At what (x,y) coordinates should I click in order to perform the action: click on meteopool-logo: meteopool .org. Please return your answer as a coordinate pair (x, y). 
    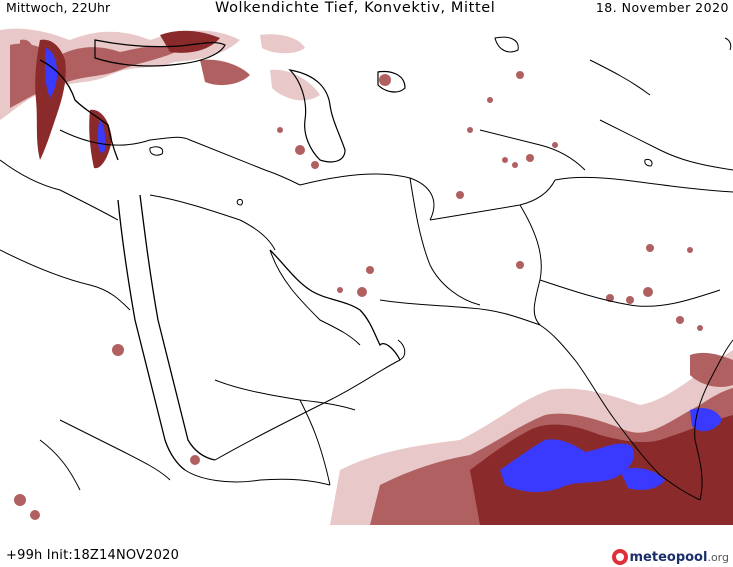
    Looking at the image, I should click on (670, 557).